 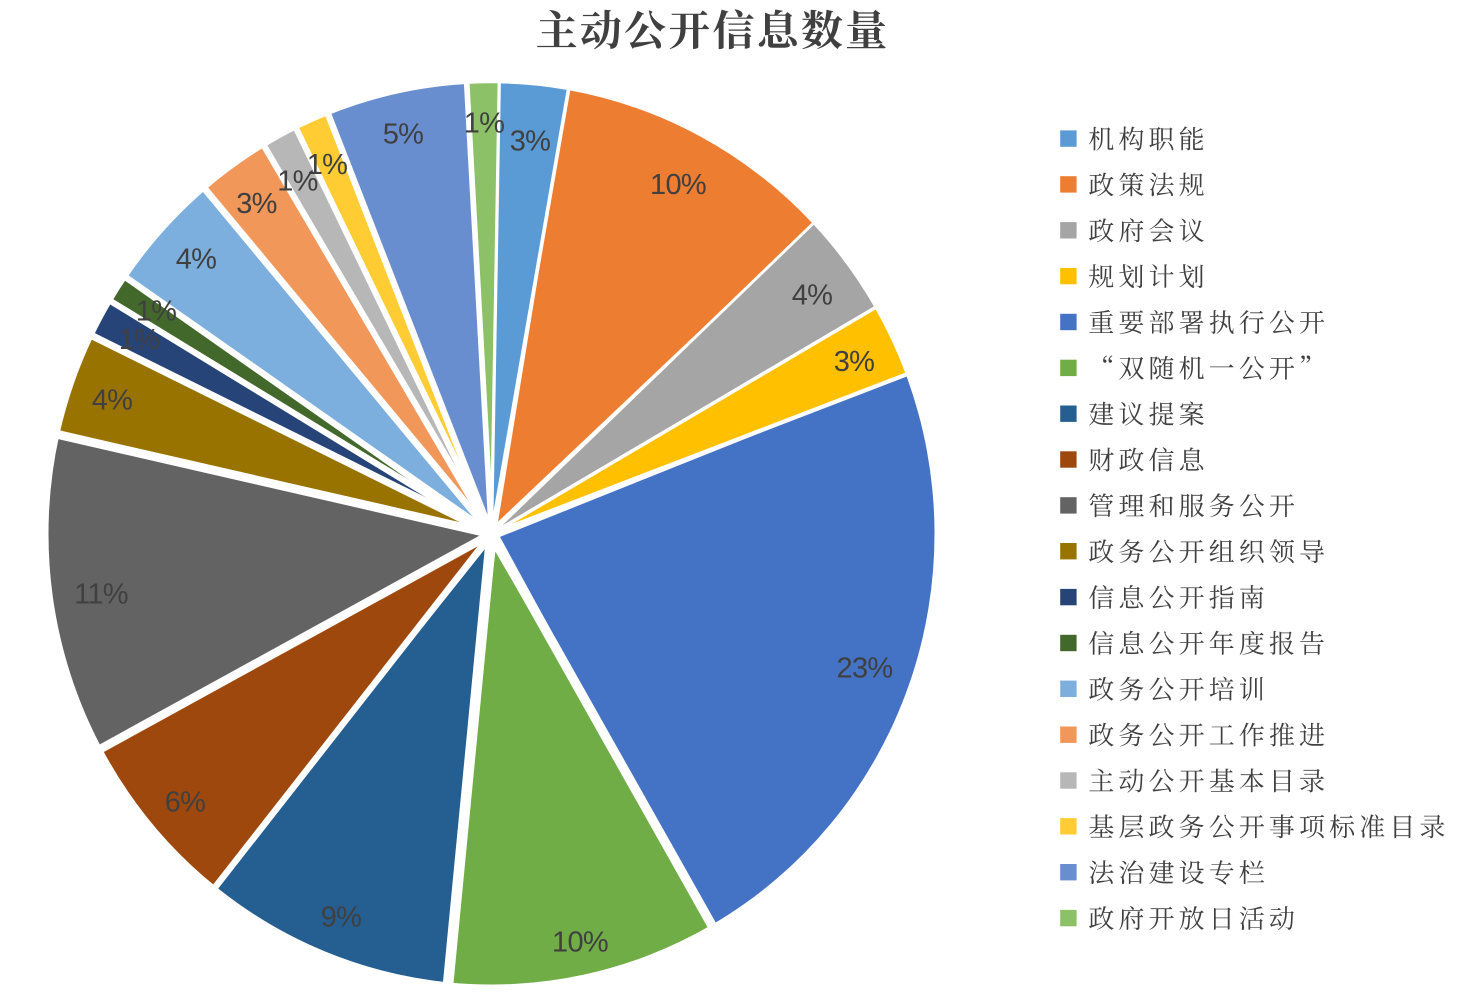 What do you see at coordinates (185, 802) in the screenshot?
I see `svg-text: 6%` at bounding box center [185, 802].